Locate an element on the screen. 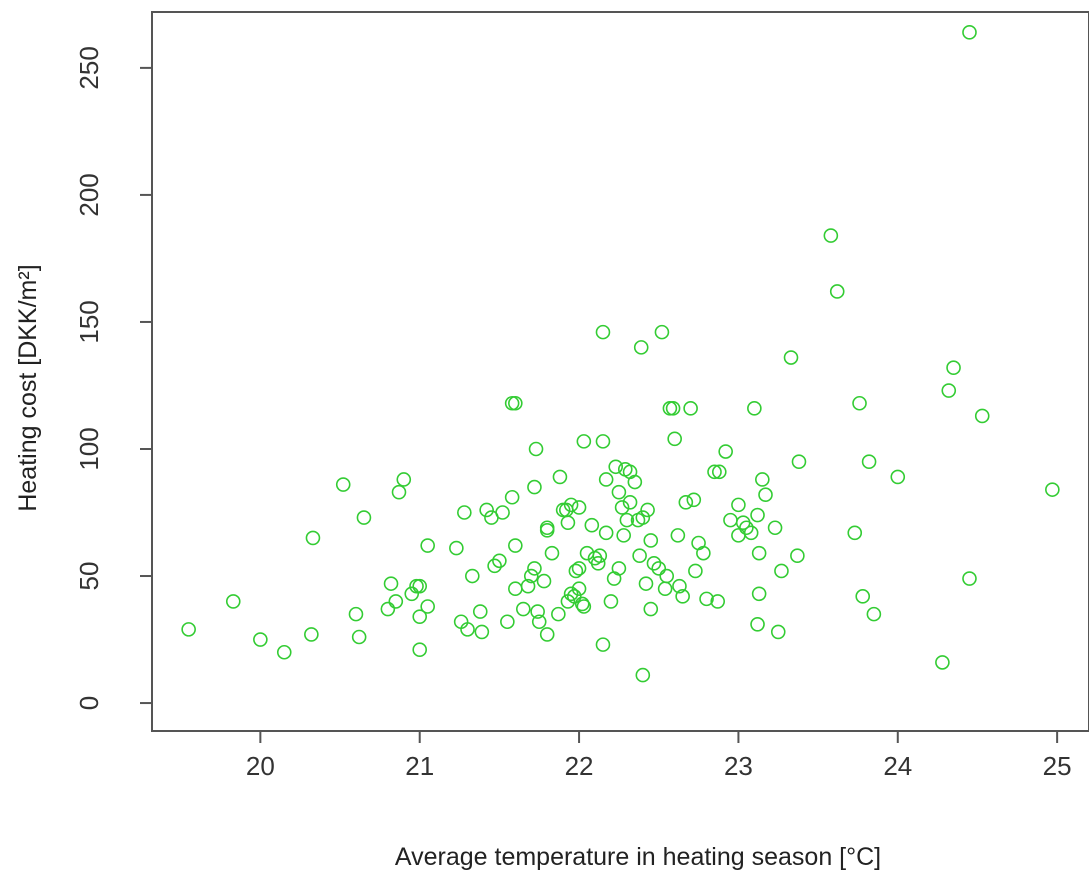  x-tick-label: 22 is located at coordinates (579, 766).